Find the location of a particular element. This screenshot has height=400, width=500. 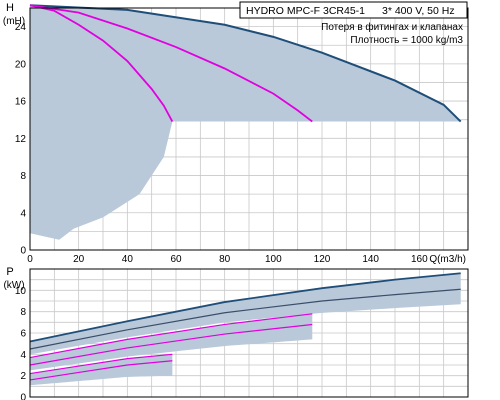

power-y-tick: 6 is located at coordinates (23, 334).